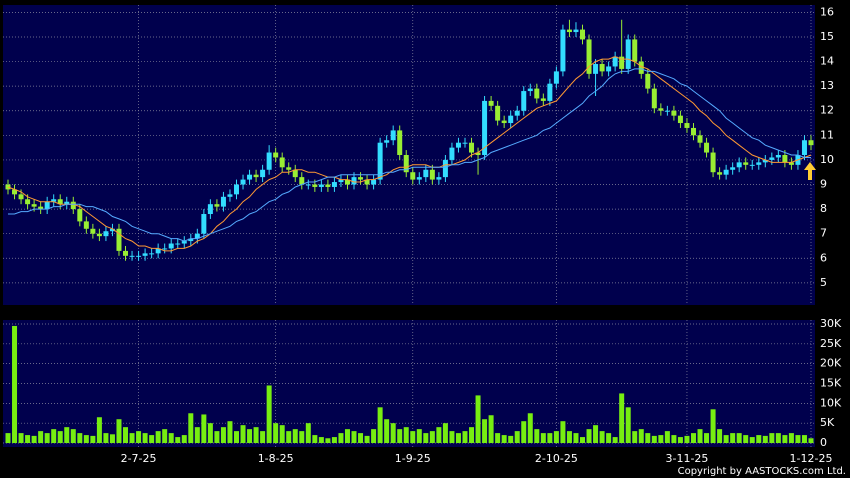 This screenshot has width=850, height=478. I want to click on y-tick-label: 16, so click(827, 11).